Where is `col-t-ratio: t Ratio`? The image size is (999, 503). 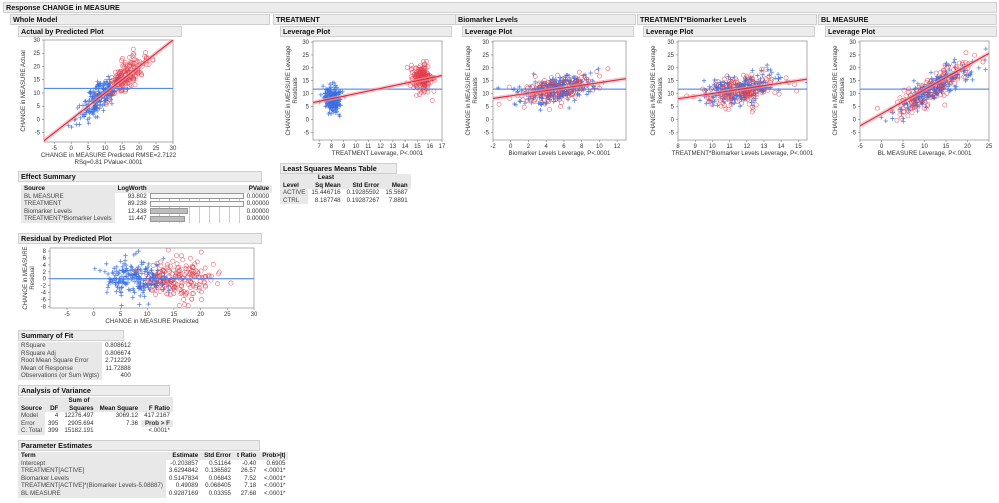 col-t-ratio: t Ratio is located at coordinates (246, 456).